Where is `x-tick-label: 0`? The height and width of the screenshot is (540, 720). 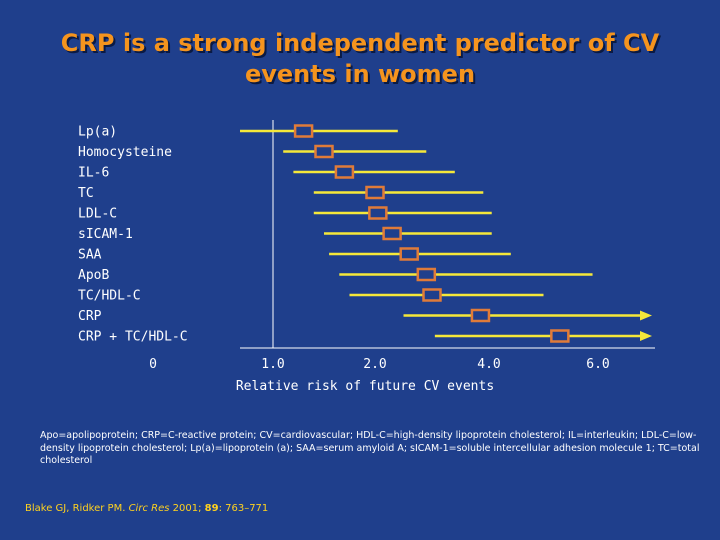 x-tick-label: 0 is located at coordinates (153, 364).